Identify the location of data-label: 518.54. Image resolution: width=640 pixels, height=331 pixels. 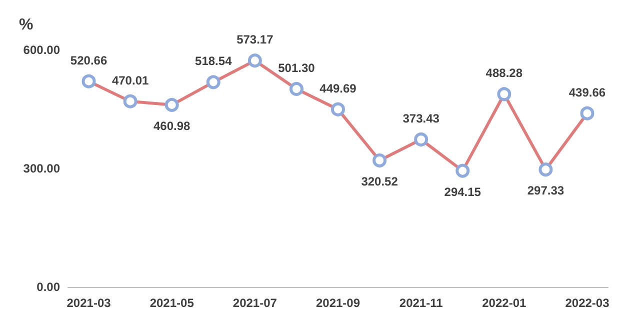
(213, 61).